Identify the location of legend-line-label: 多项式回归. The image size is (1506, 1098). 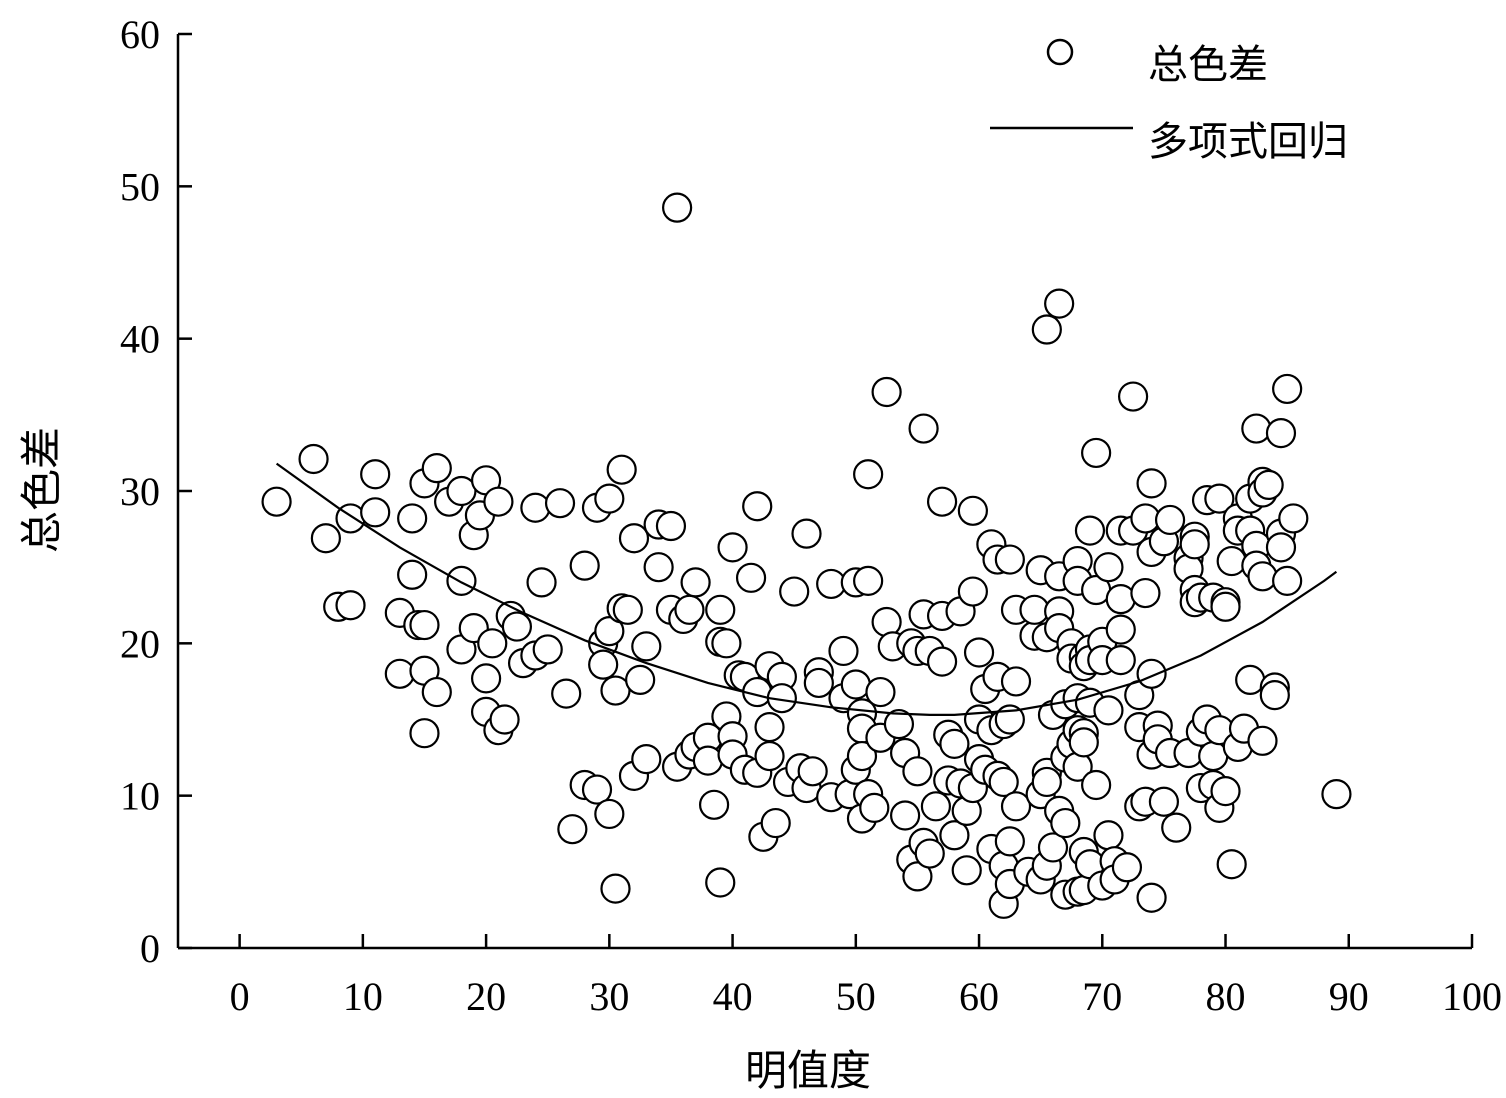
(1248, 142).